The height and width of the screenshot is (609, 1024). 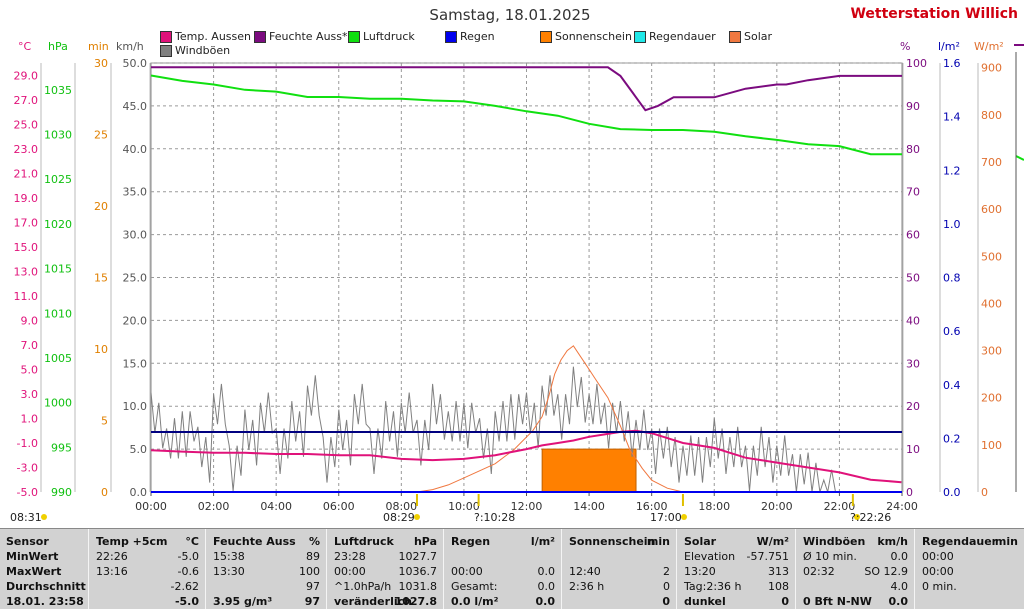 What do you see at coordinates (840, 506) in the screenshot?
I see `x-tick-label: 22:00` at bounding box center [840, 506].